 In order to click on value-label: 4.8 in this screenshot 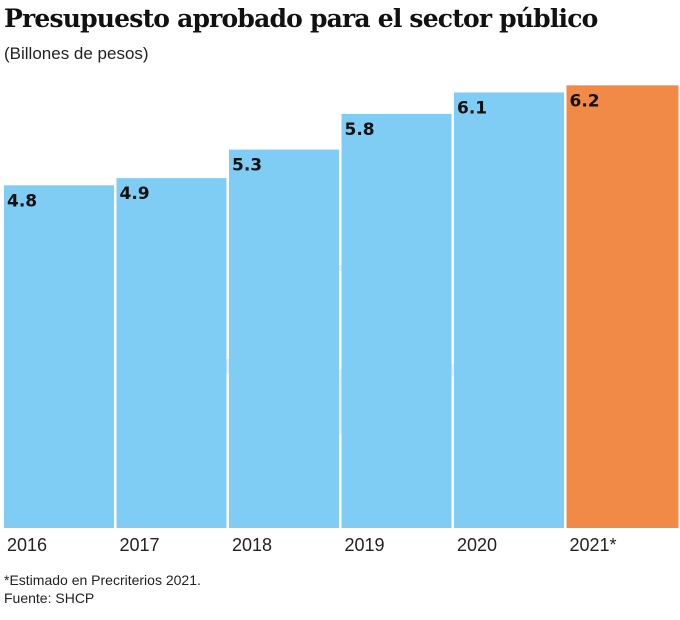, I will do `click(22, 201)`.